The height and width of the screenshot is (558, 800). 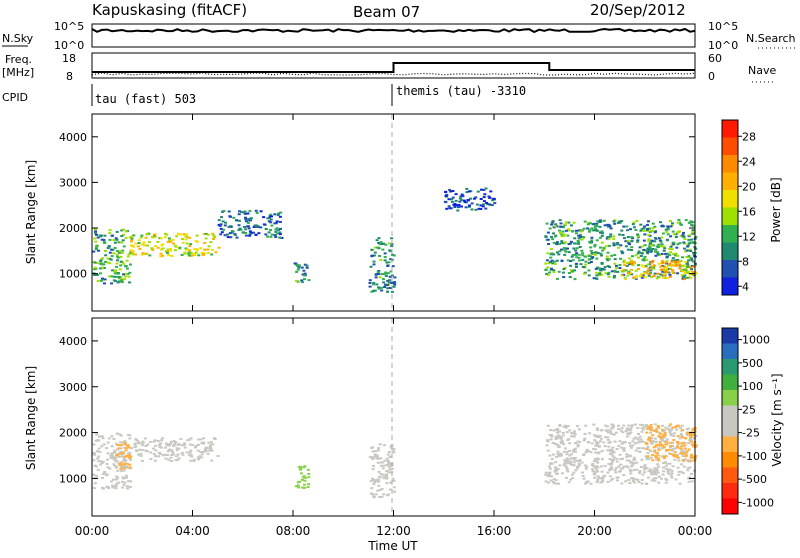 What do you see at coordinates (730, 181) in the screenshot?
I see `power-colorbar-swatch` at bounding box center [730, 181].